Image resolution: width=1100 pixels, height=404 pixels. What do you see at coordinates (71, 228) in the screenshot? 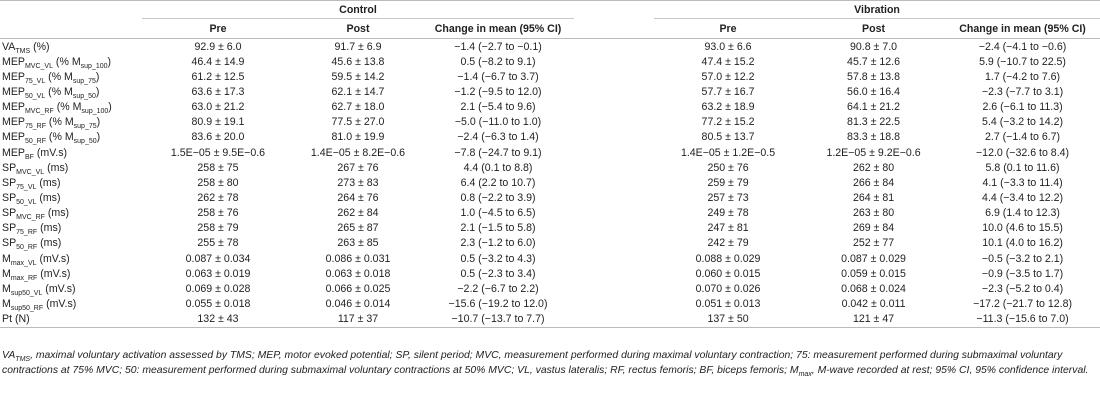
I see `row-label: SP75_RF (ms)` at bounding box center [71, 228].